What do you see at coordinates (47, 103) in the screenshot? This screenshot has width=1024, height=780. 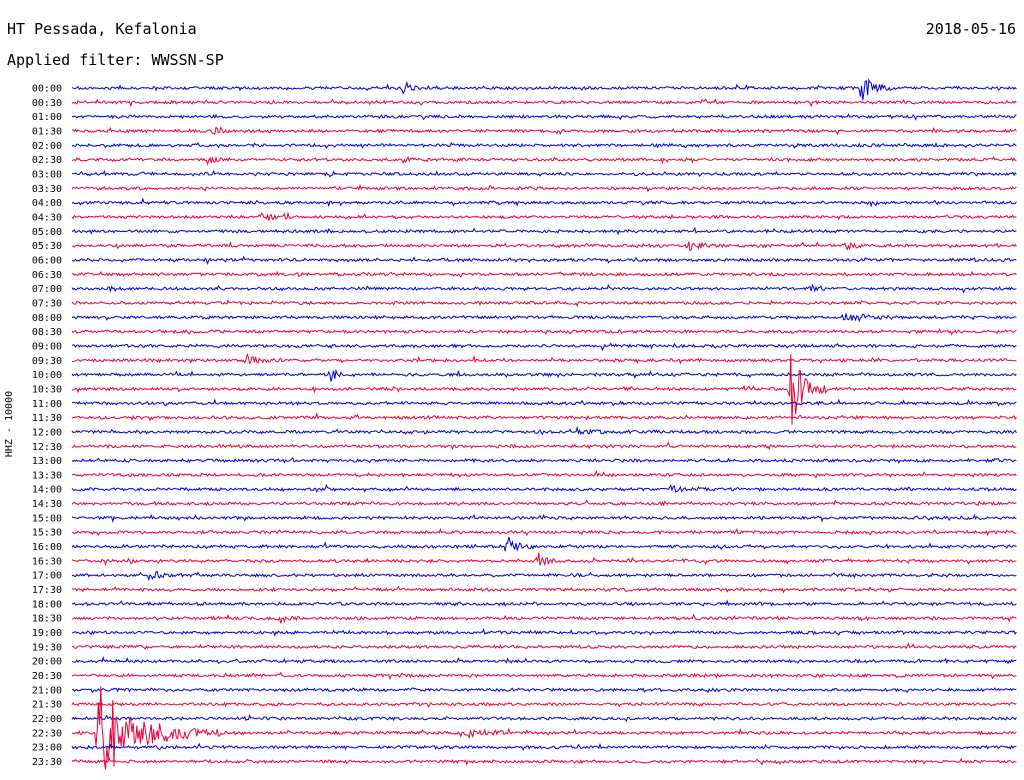 I see `row-time-label: 00:30` at bounding box center [47, 103].